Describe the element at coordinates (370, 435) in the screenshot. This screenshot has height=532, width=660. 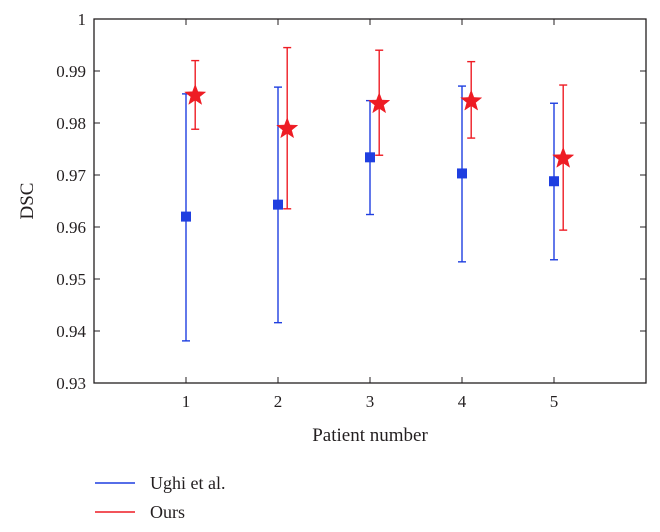
I see `x-axis-label: Patient number` at that location.